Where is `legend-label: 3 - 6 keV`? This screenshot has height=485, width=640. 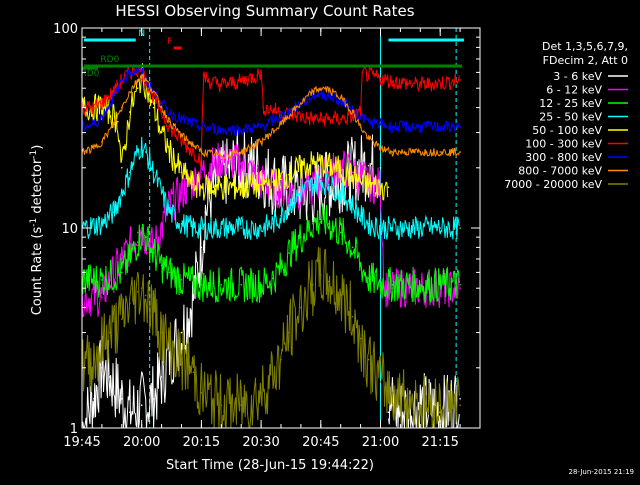 legend-label: 3 - 6 keV is located at coordinates (577, 76).